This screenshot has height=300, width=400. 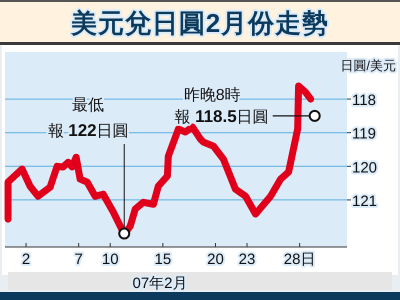 I want to click on x-tick-label: 23, so click(x=247, y=259).